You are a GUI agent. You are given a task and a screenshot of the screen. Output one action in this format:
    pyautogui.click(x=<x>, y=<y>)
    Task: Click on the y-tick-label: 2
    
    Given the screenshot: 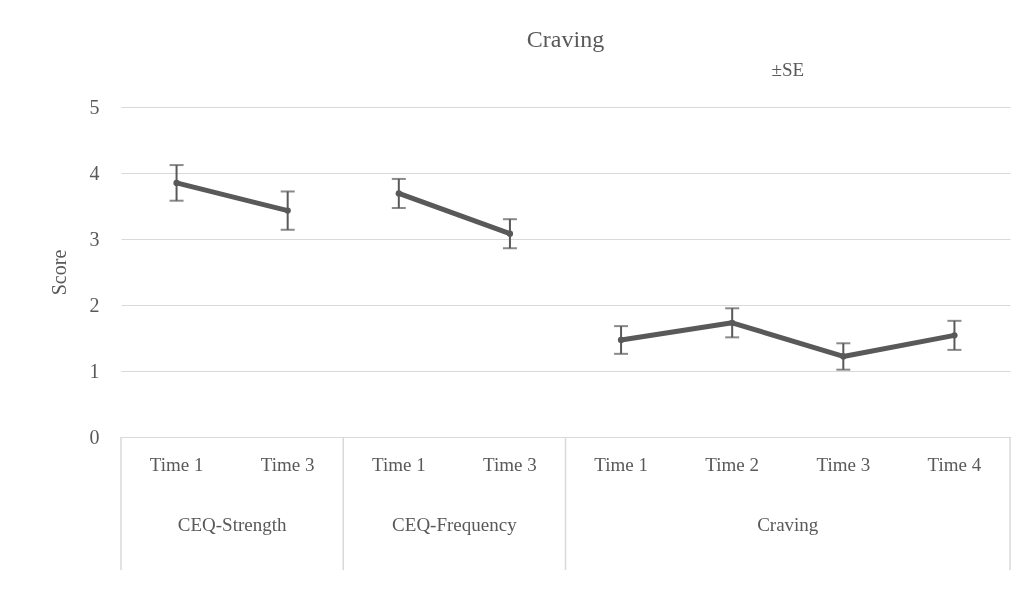 What is the action you would take?
    pyautogui.click(x=94, y=304)
    